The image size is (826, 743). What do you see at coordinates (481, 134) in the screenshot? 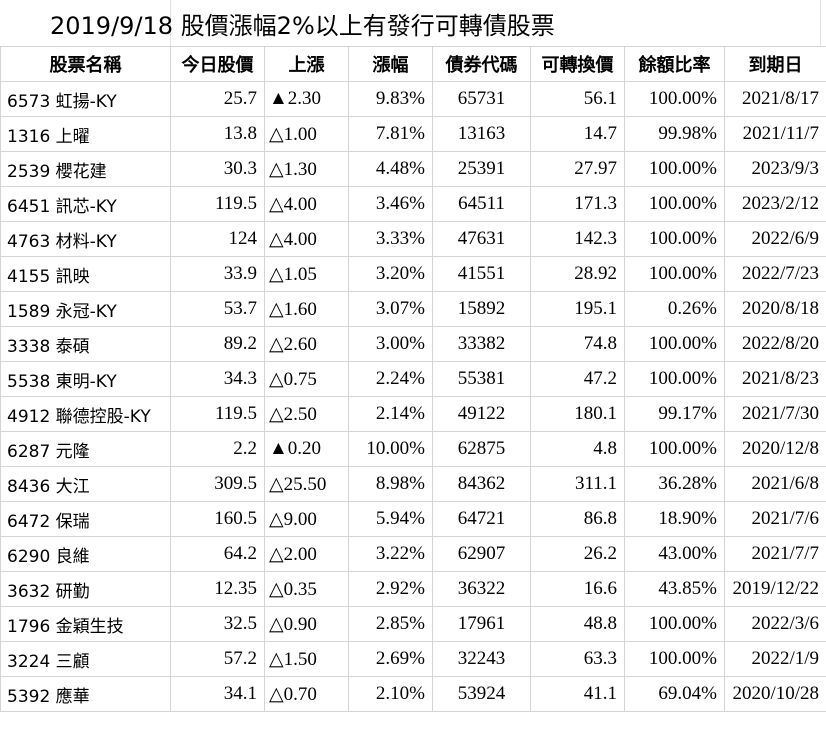
I see `bond-code-cell: 13163` at bounding box center [481, 134].